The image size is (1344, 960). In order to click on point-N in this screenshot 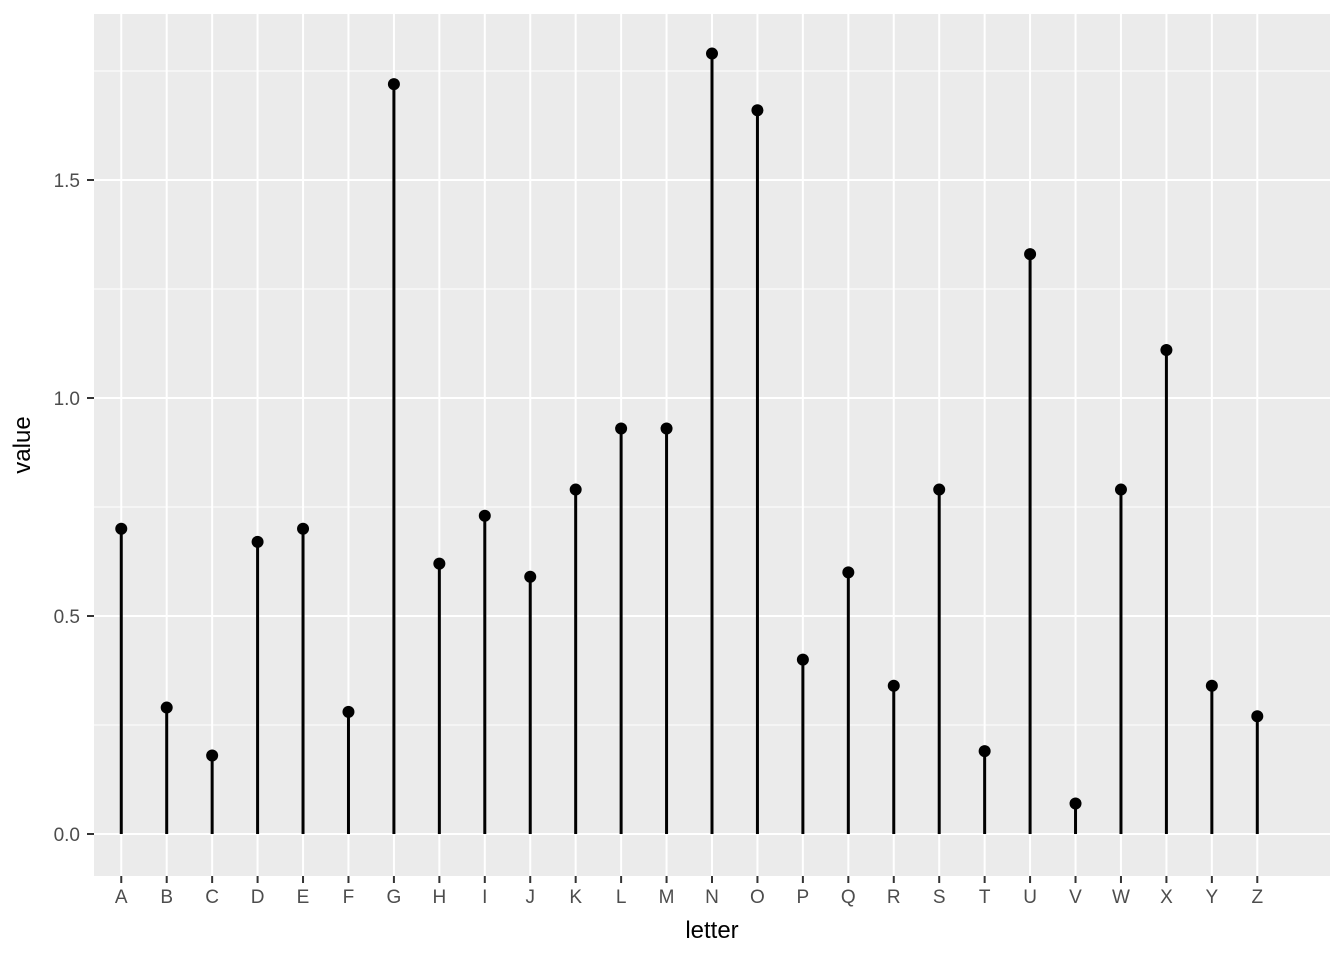, I will do `click(712, 53)`.